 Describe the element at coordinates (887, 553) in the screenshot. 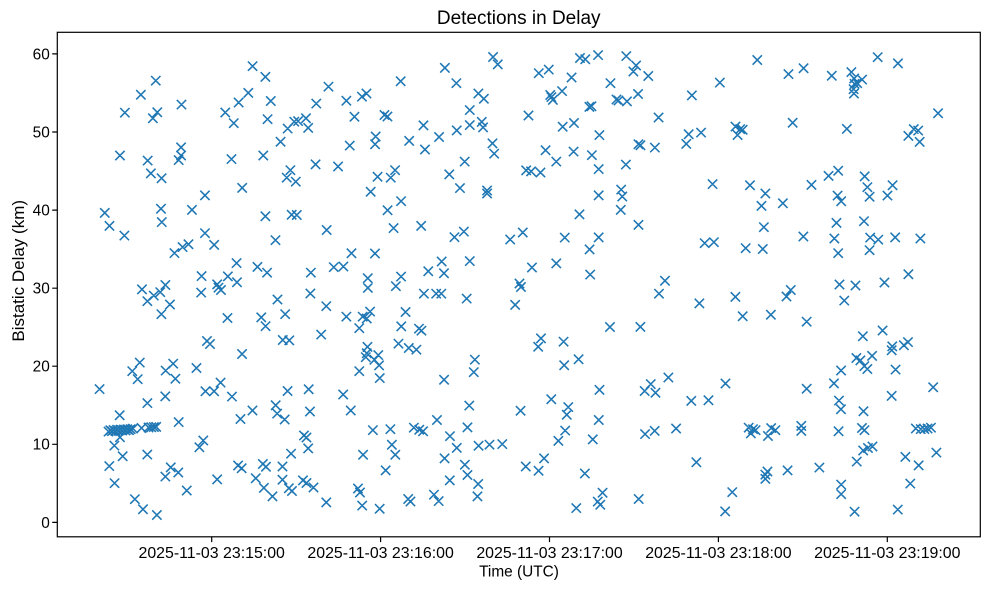

I see `svg-text: 2025-11-03 23:19:00` at that location.